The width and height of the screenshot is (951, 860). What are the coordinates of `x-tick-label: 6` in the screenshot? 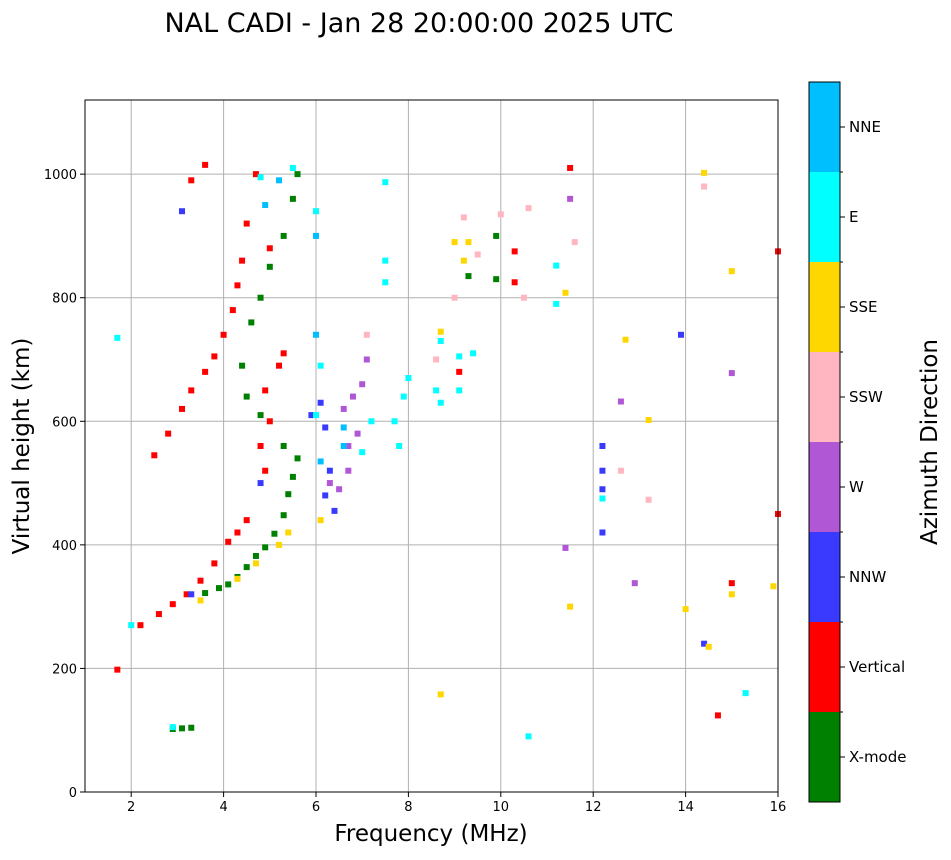 It's located at (316, 807).